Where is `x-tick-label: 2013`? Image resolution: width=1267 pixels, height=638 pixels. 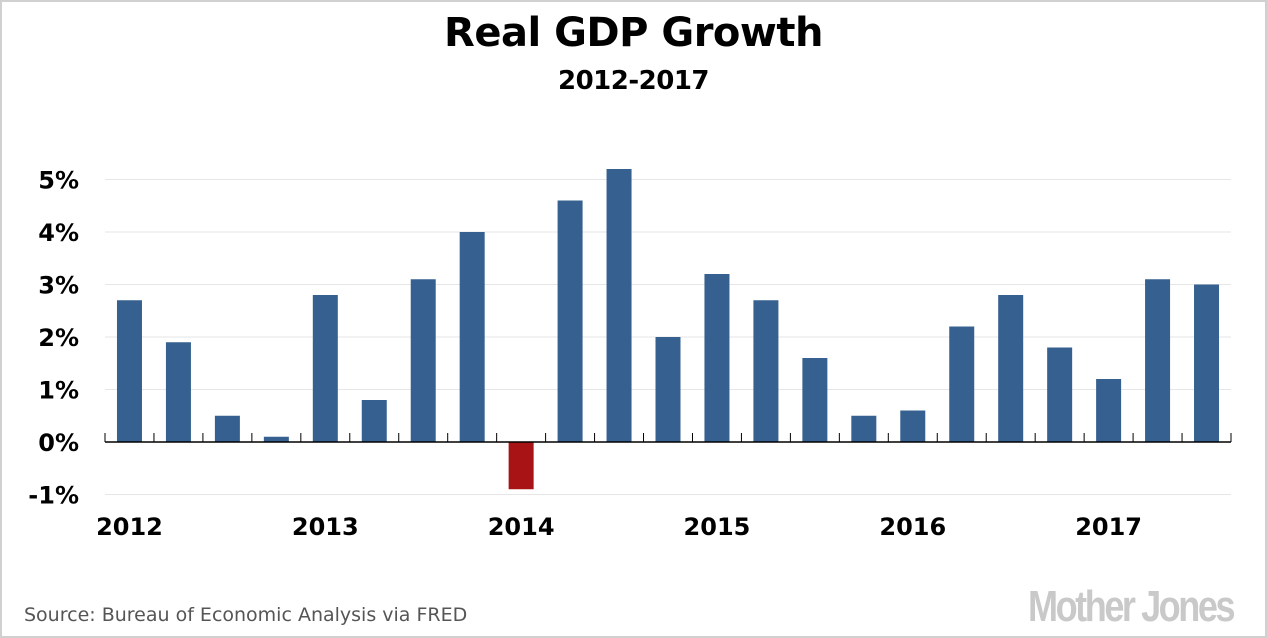 x-tick-label: 2013 is located at coordinates (325, 527).